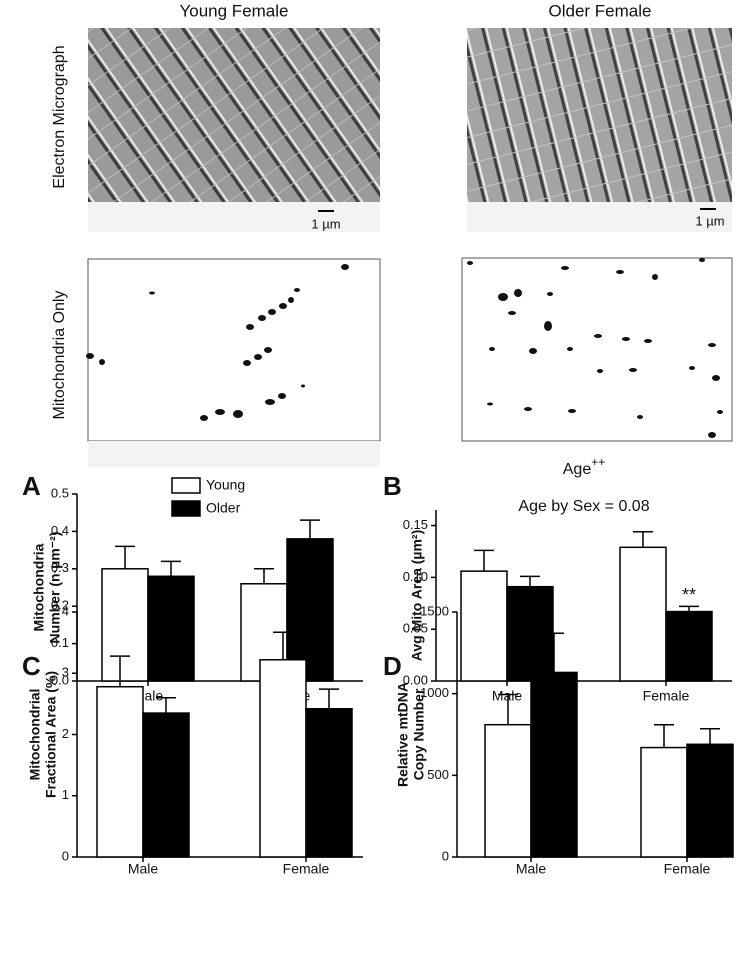 This screenshot has height=965, width=741. What do you see at coordinates (60, 530) in the screenshot?
I see `y-tick-label: 0.4` at bounding box center [60, 530].